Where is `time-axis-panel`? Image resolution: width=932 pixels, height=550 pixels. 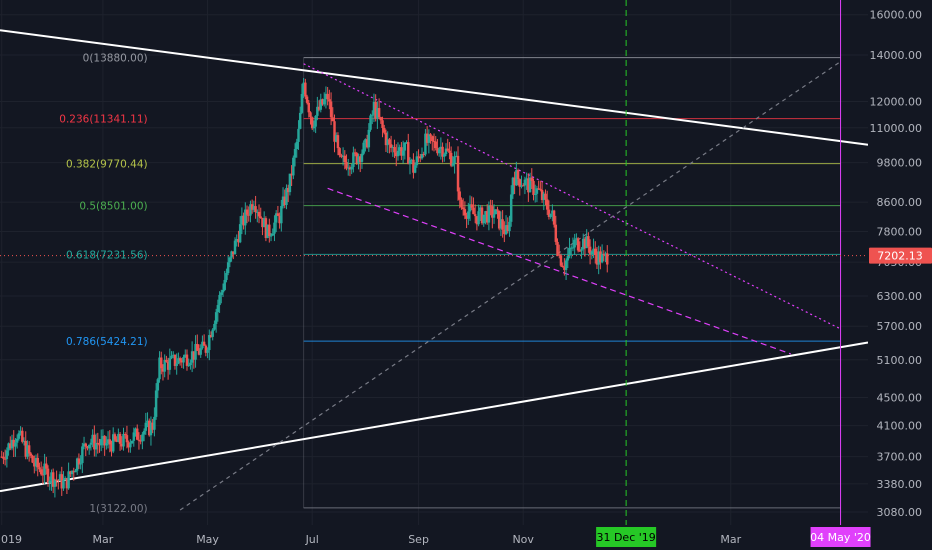 time-axis-panel is located at coordinates (466, 537).